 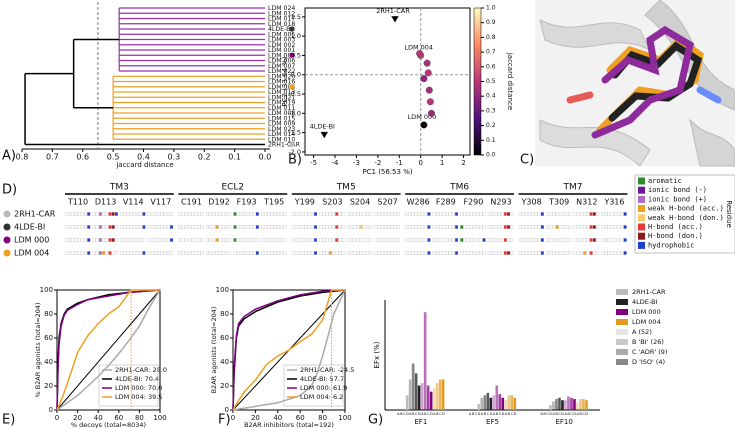 What do you see at coordinates (527, 160) in the screenshot?
I see `panel-label: C)` at bounding box center [527, 160].